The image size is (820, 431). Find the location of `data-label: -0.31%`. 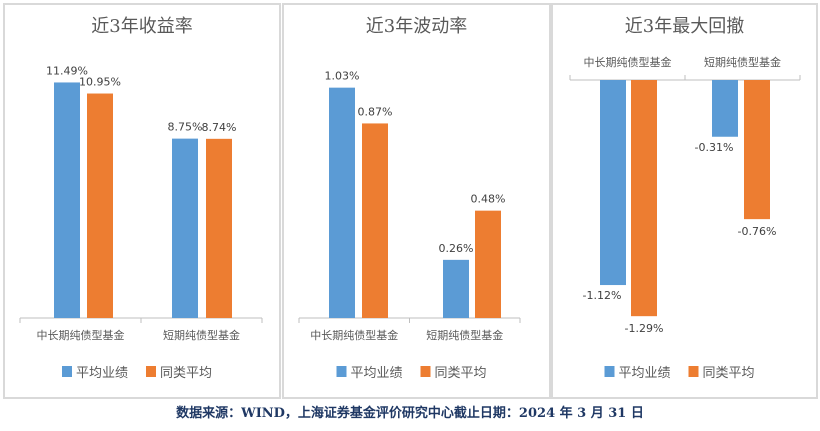

data-label: -0.31% is located at coordinates (714, 147).